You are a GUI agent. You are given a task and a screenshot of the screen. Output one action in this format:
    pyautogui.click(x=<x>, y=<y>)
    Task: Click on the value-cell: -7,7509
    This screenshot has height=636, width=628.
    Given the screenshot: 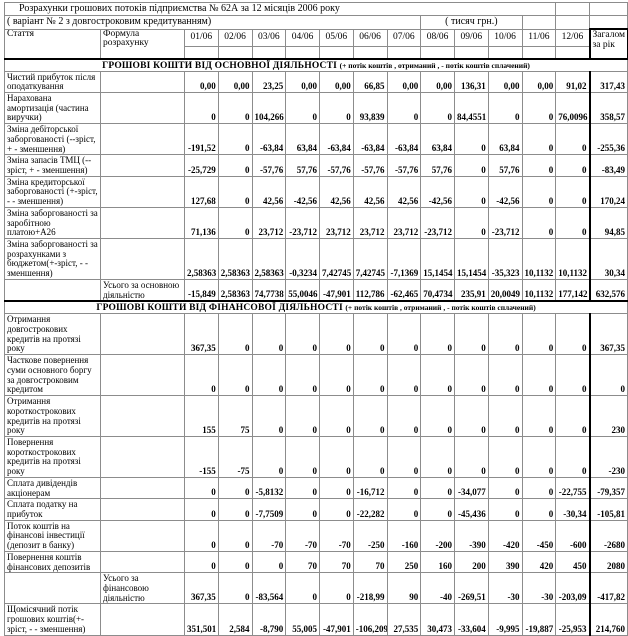 What is the action you would take?
    pyautogui.click(x=269, y=509)
    